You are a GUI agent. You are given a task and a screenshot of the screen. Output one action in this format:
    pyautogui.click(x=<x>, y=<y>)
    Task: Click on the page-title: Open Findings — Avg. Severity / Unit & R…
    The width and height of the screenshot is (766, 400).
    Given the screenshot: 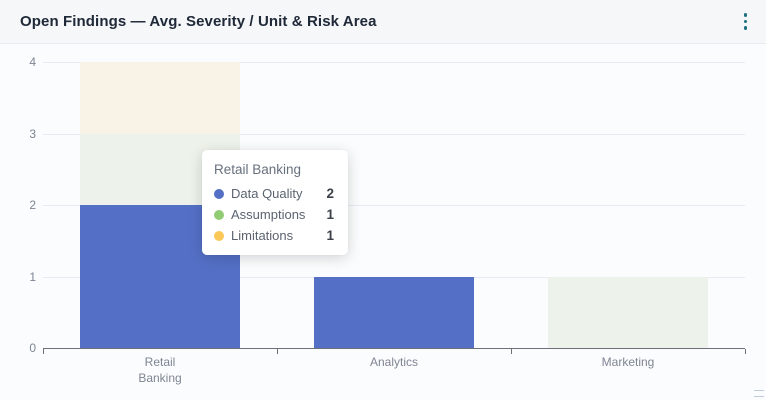 What is the action you would take?
    pyautogui.click(x=198, y=21)
    